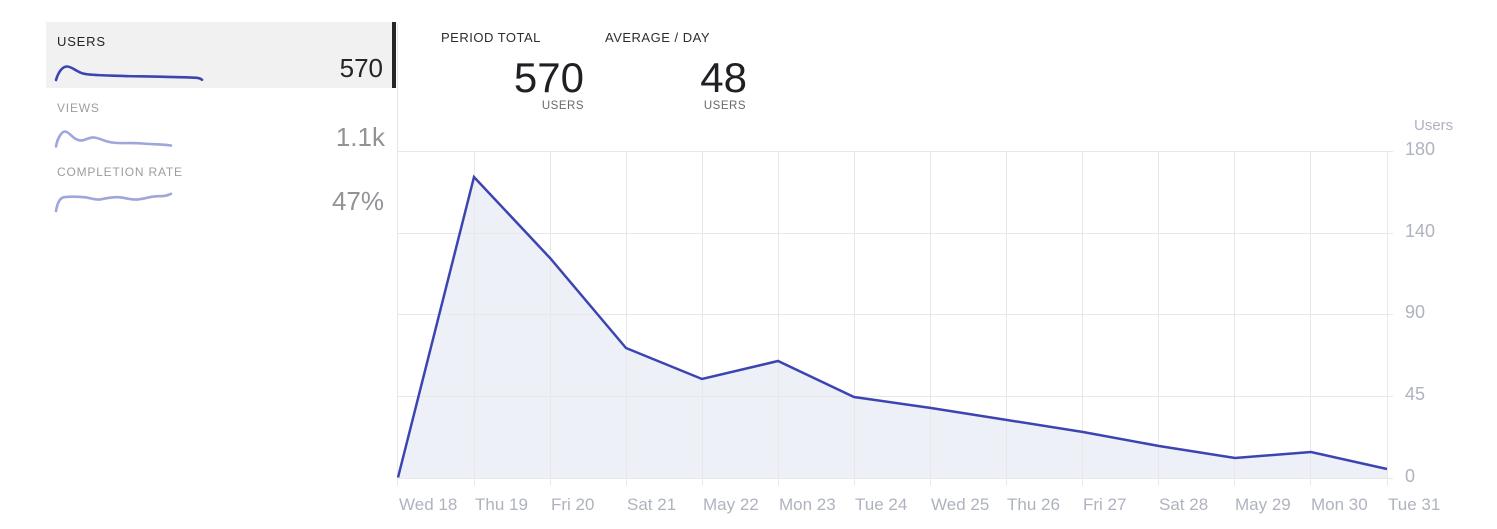 The height and width of the screenshot is (529, 1497). What do you see at coordinates (1033, 504) in the screenshot?
I see `svg-text: Thu 26` at bounding box center [1033, 504].